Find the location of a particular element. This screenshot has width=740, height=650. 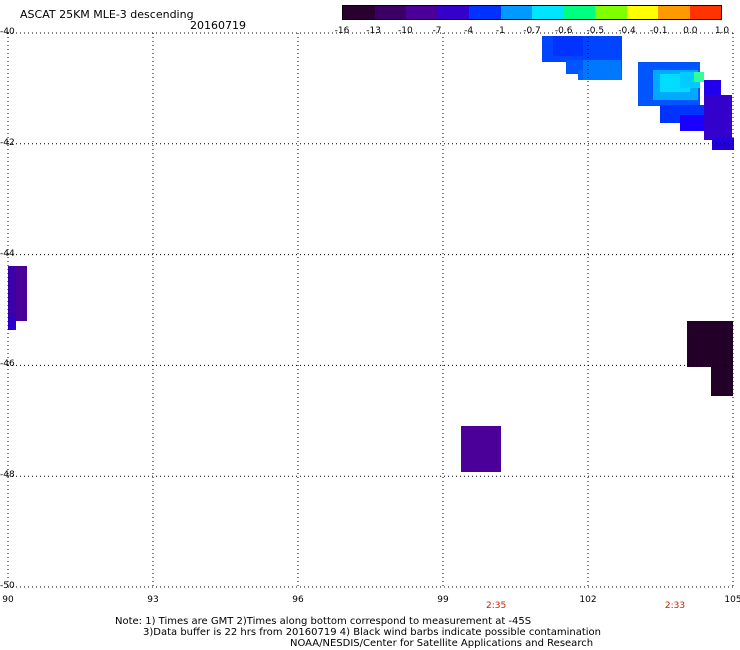

lat-tick-label: -46 is located at coordinates (7, 364).